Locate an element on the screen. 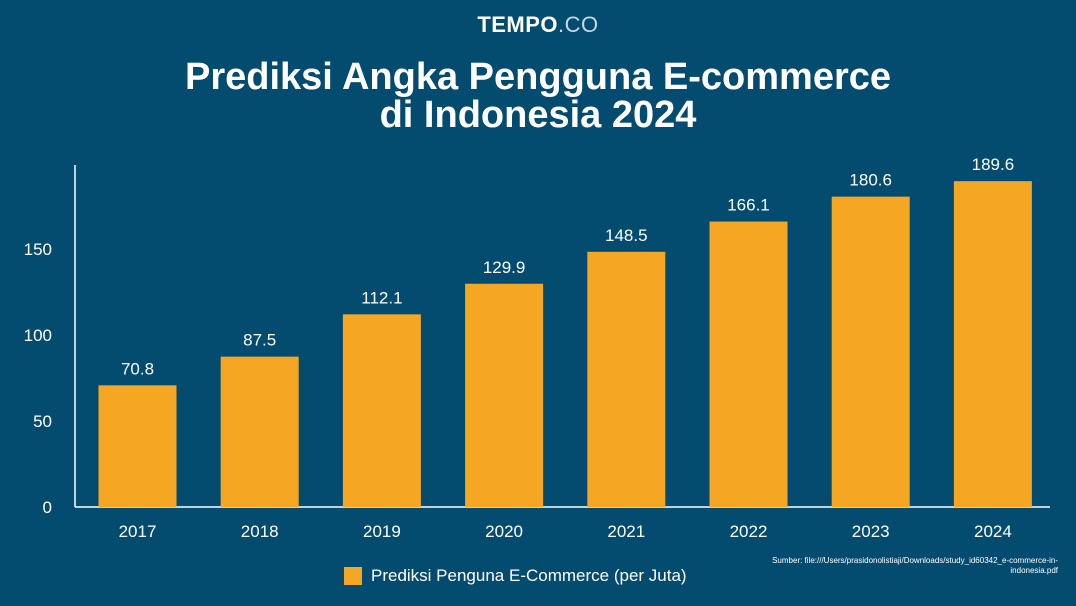 This screenshot has width=1076, height=606. x-tick-label: 2024 is located at coordinates (993, 531).